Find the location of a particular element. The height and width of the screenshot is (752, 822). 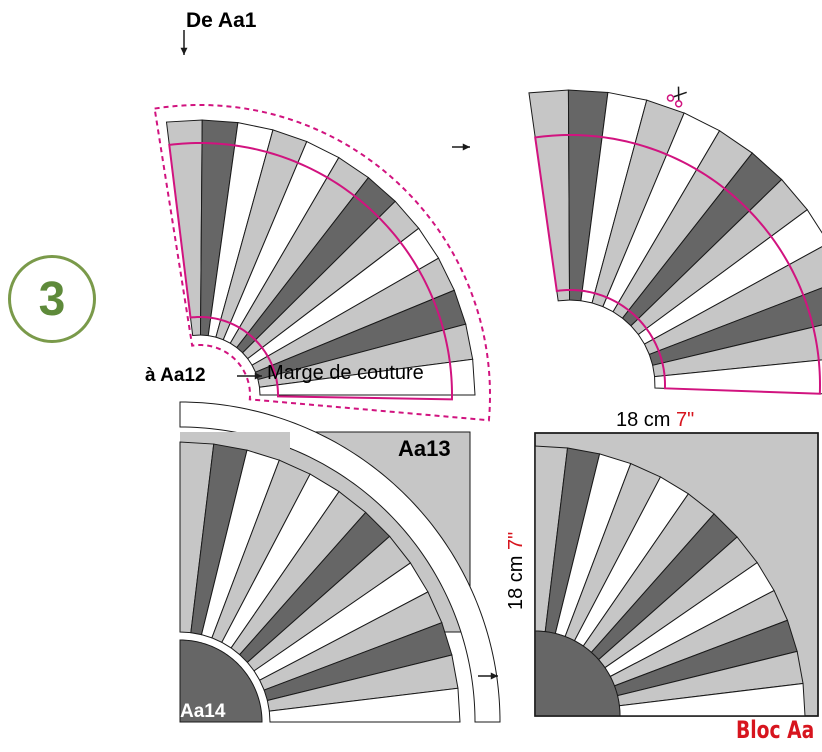

fan-pieced-trim is located at coordinates (675, 242).